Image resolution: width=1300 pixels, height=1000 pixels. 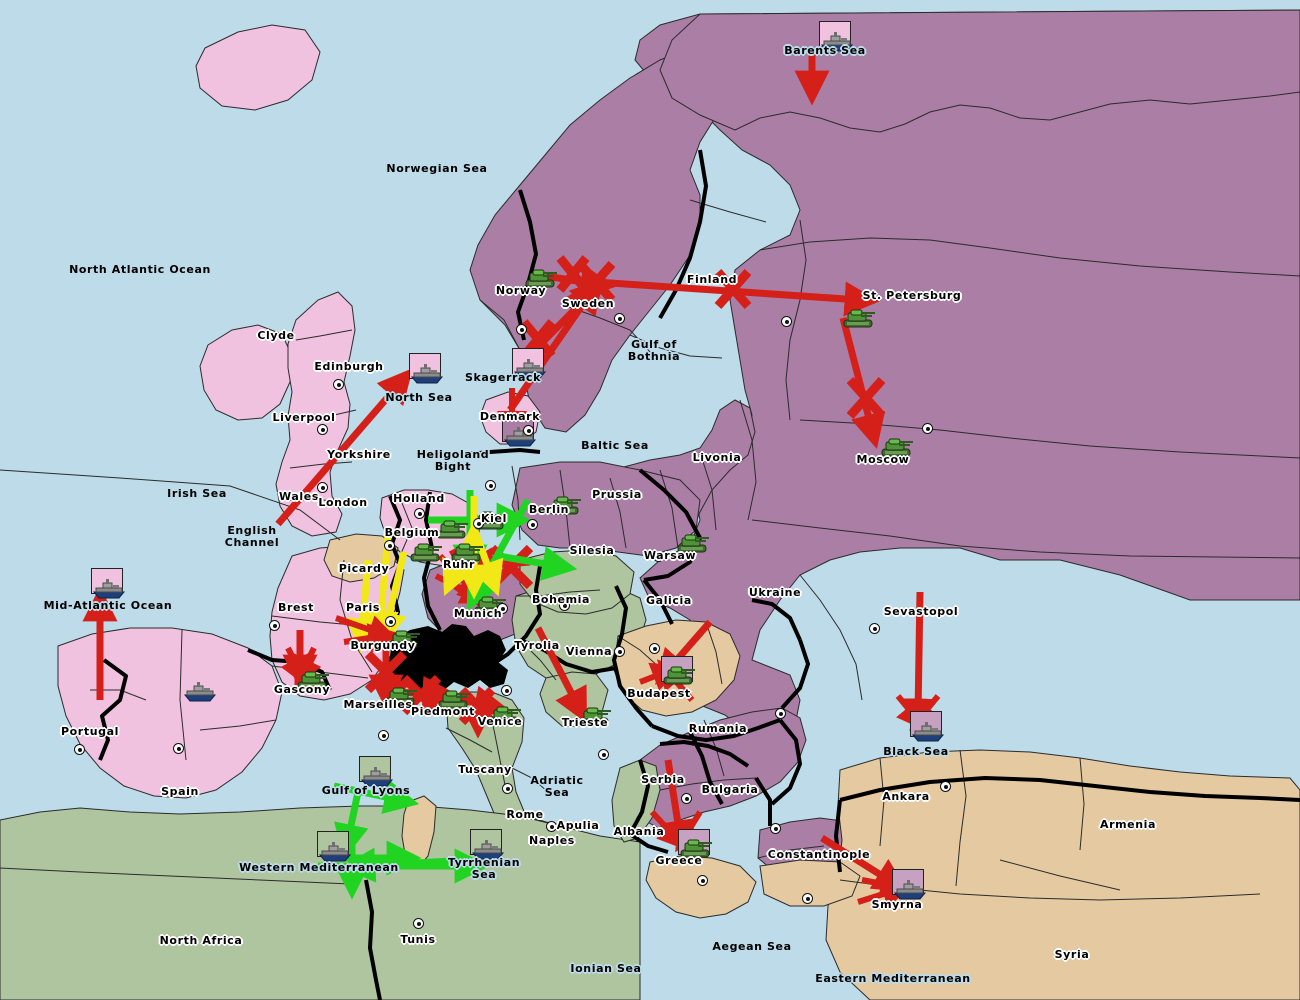 What do you see at coordinates (866, 872) in the screenshot?
I see `order-constantinople-to-smyrna` at bounding box center [866, 872].